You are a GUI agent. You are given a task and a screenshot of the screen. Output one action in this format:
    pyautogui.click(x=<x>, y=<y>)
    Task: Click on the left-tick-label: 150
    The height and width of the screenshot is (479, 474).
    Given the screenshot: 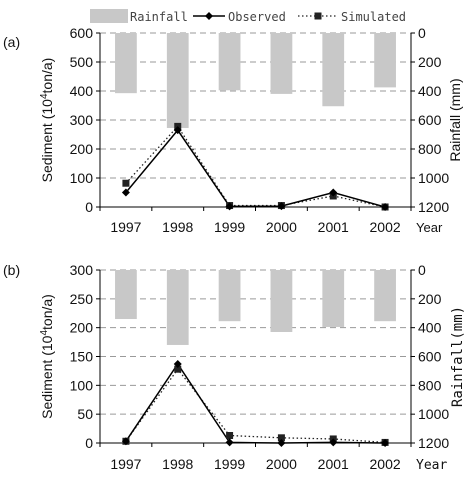 What is the action you would take?
    pyautogui.click(x=82, y=357)
    